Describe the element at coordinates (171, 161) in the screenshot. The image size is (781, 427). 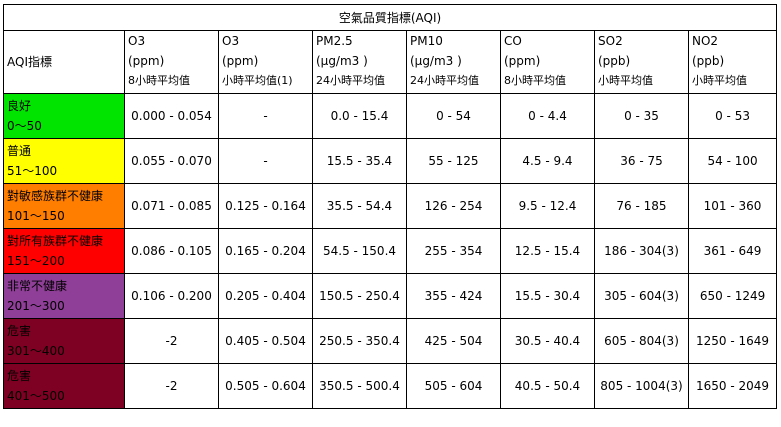
I see `value-cell: 0.055 - 0.070` at that location.